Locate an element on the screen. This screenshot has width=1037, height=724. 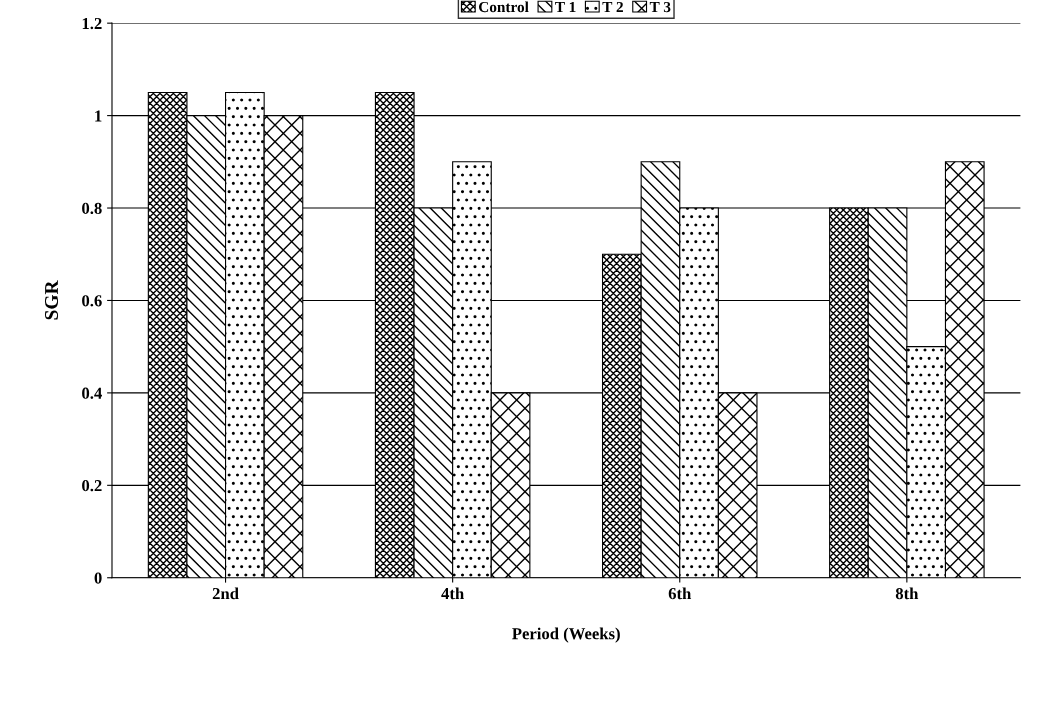
legend-label: T 1 is located at coordinates (565, 6).